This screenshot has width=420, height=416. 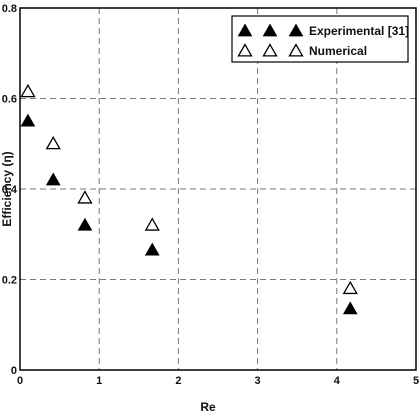 I want to click on y-axis-label: Efficiency (η), so click(x=7, y=188).